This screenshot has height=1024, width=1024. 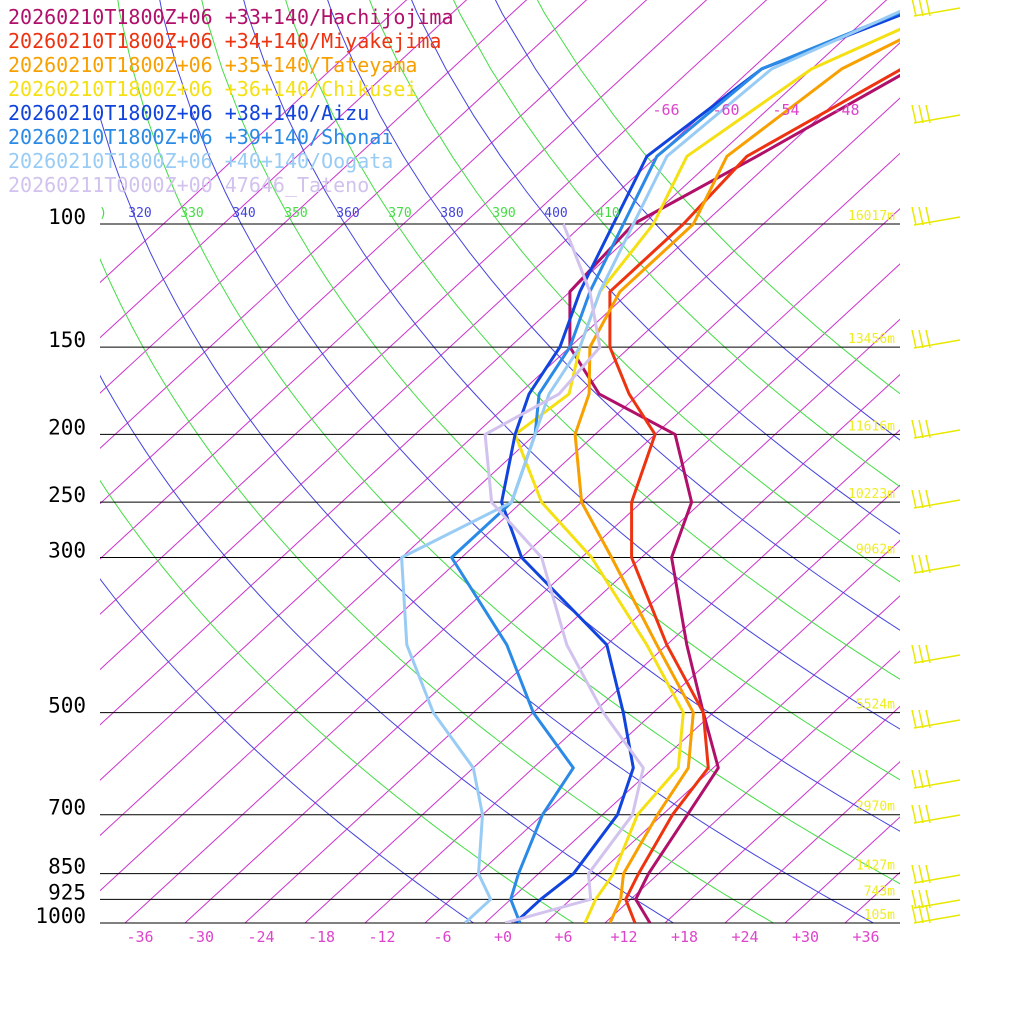 What do you see at coordinates (188, 185) in the screenshot?
I see `legend-entry: 20260211T0000Z+00 47646_Tateno` at bounding box center [188, 185].